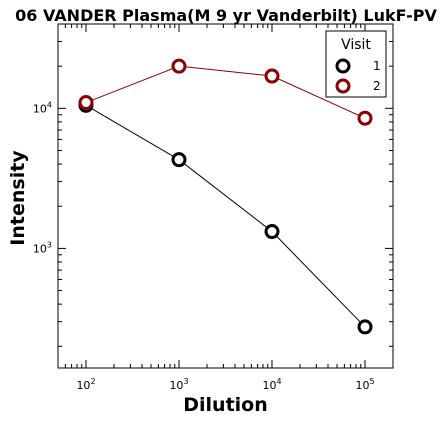  Describe the element at coordinates (178, 384) in the screenshot. I see `x-tick-label: 10³` at that location.